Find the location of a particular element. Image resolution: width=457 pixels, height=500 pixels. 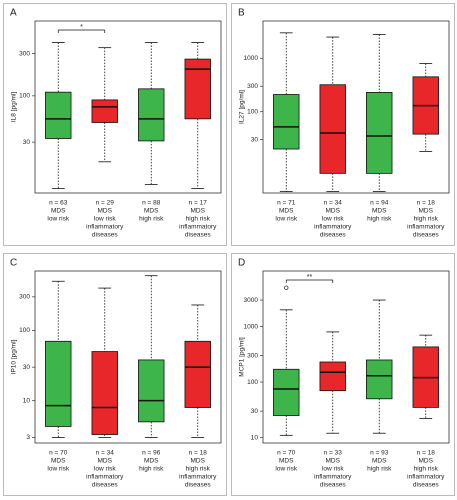

significance-label: * is located at coordinates (81, 27).